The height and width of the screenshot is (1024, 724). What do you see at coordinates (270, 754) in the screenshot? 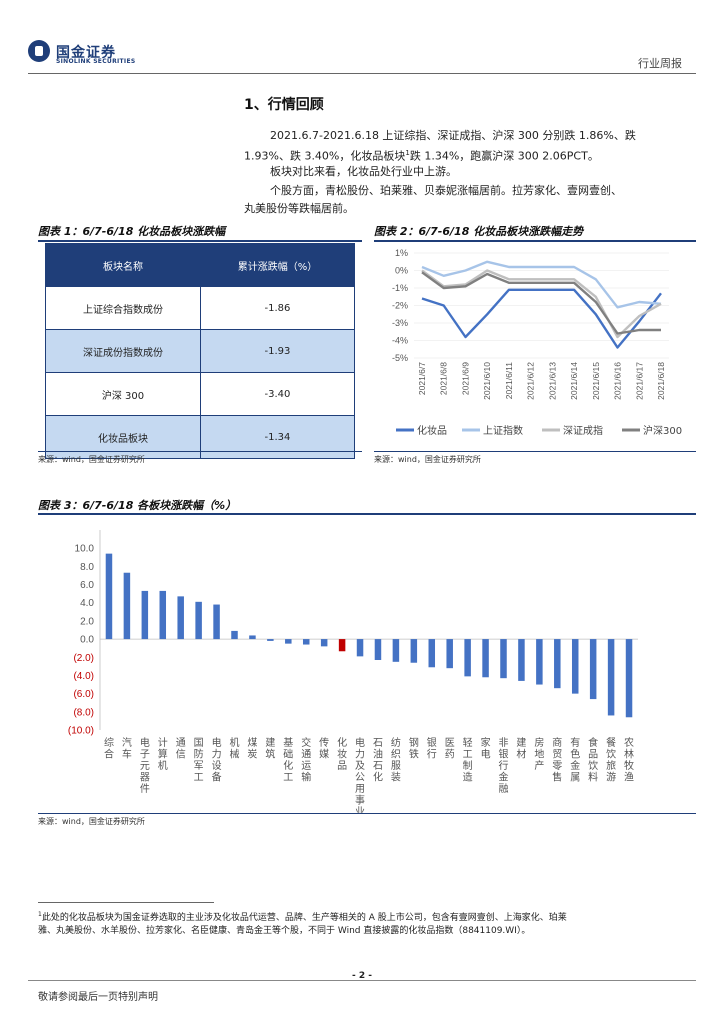
I see `x-tick-label: 筑` at bounding box center [270, 754].